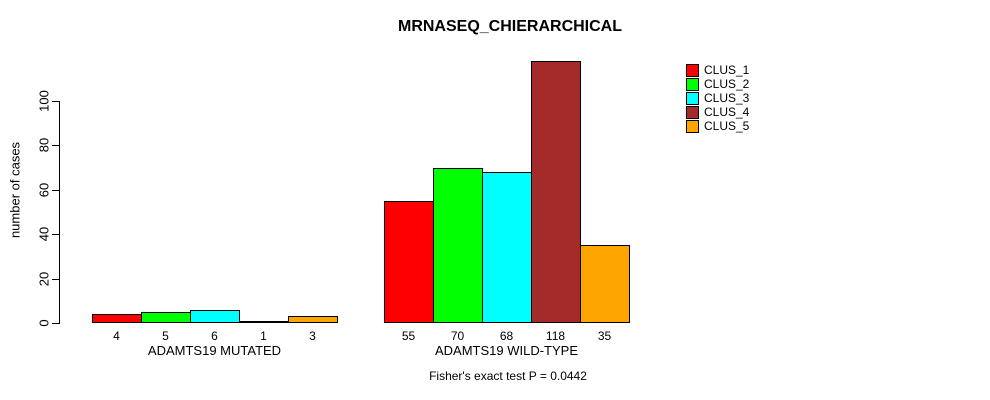  What do you see at coordinates (457, 336) in the screenshot?
I see `bar-value-label: 70` at bounding box center [457, 336].